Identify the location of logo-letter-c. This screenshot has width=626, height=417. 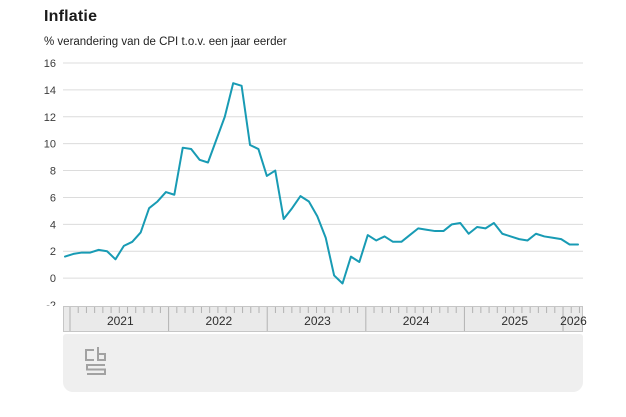
(89, 355).